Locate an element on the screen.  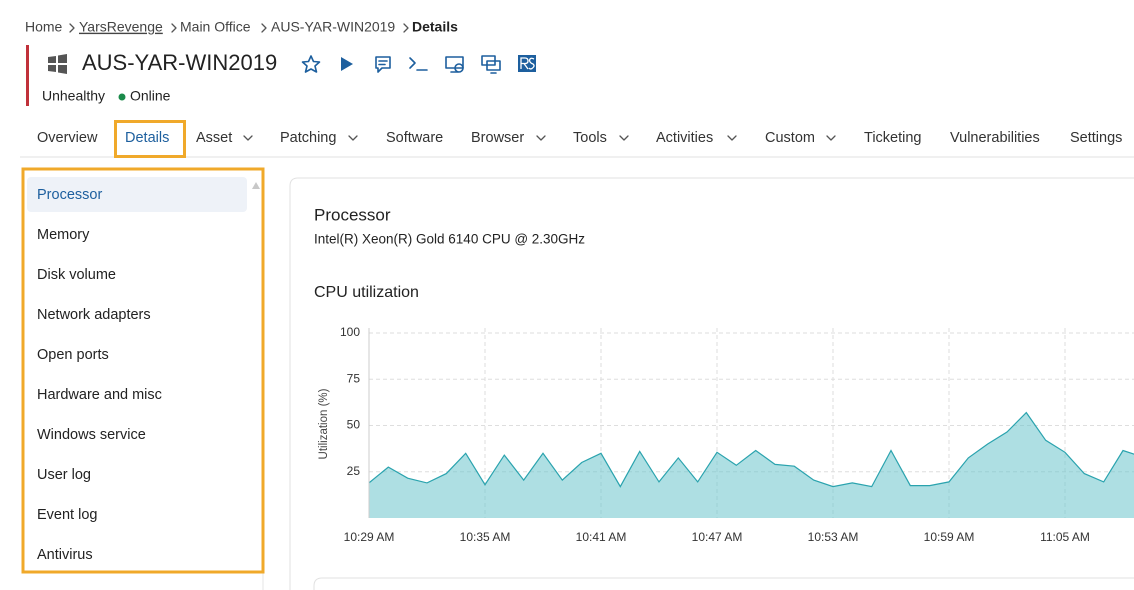
remote-icon-badge is located at coordinates (459, 68).